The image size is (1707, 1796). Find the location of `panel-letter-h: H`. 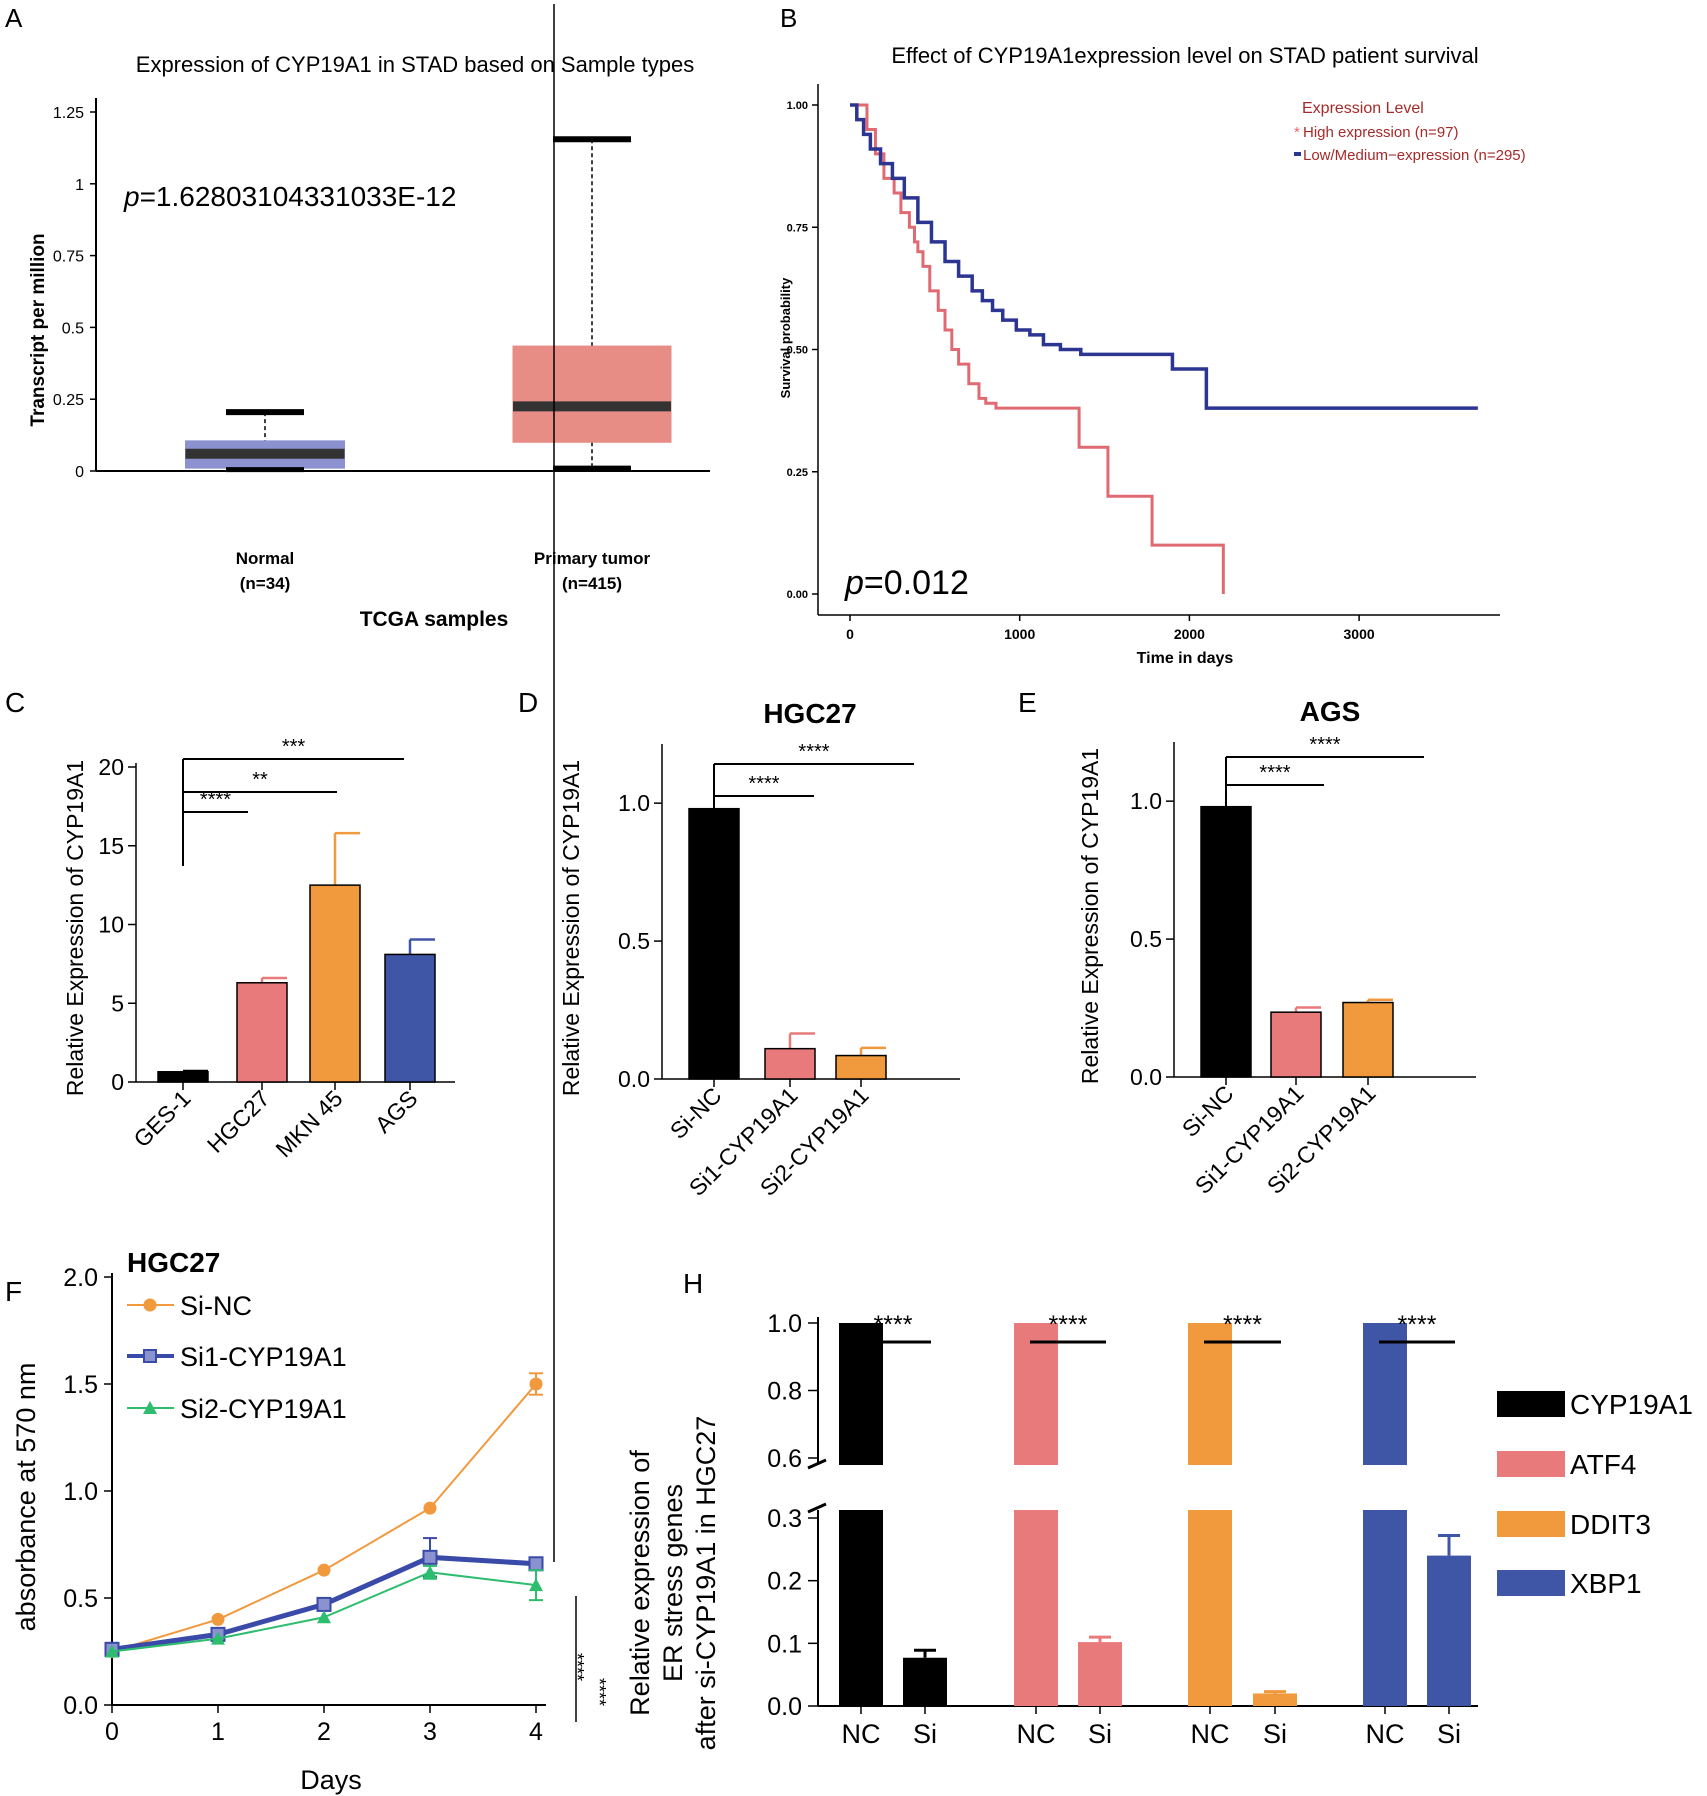

panel-letter-h: H is located at coordinates (693, 1283).